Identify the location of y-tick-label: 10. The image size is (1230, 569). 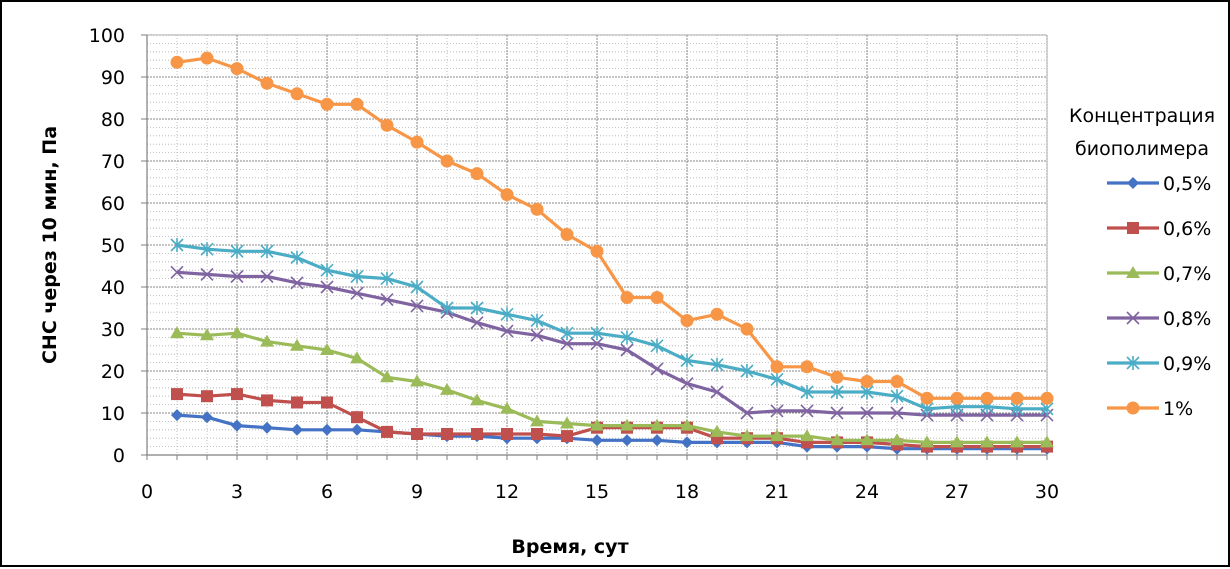
(113, 414).